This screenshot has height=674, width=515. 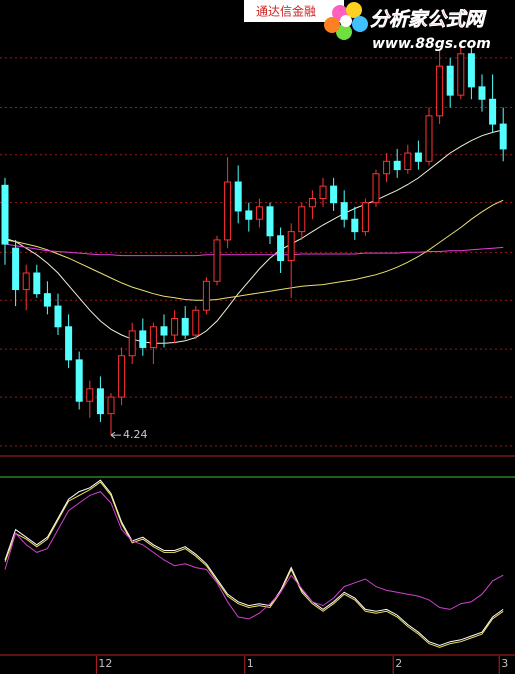 I want to click on x-tick-label: 12, so click(x=105, y=663).